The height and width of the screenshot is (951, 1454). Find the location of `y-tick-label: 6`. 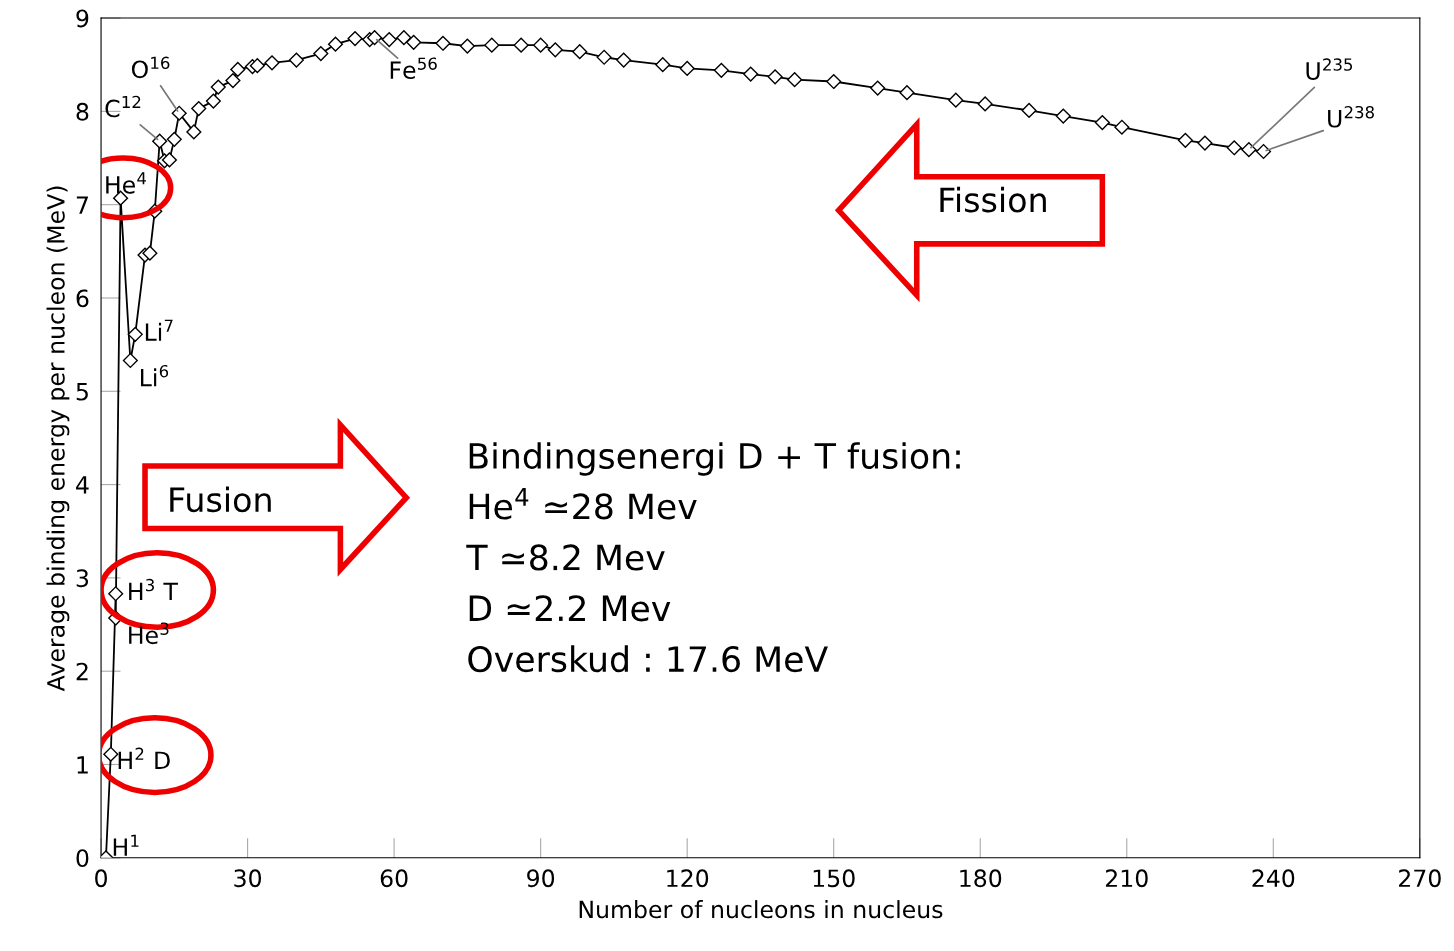

y-tick-label: 6 is located at coordinates (82, 298).